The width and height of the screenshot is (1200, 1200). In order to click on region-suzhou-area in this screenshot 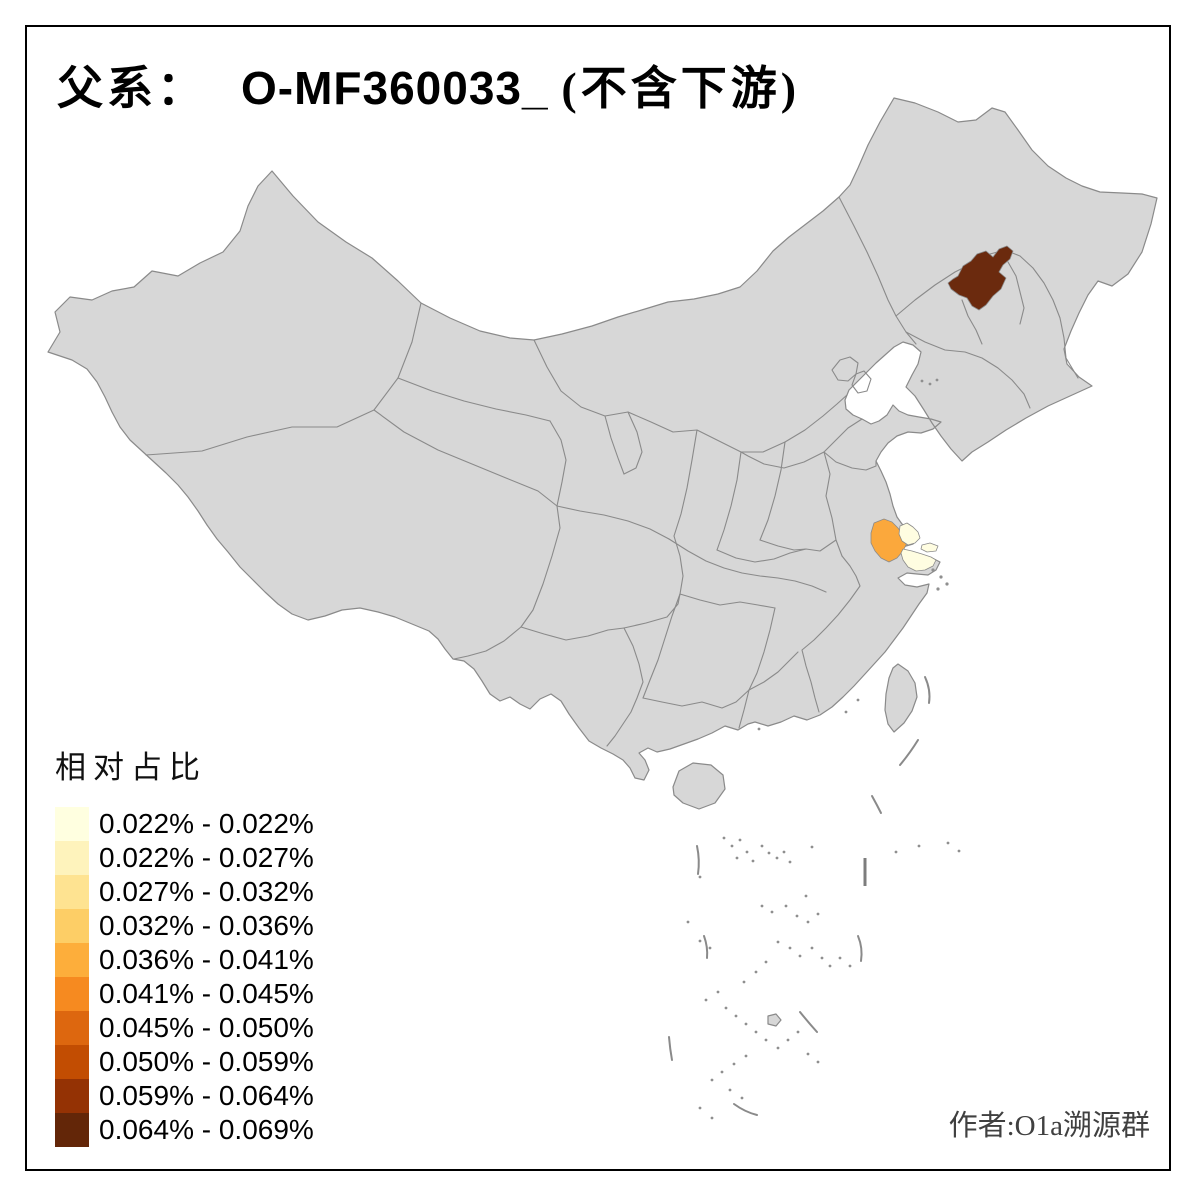, I will do `click(889, 540)`.